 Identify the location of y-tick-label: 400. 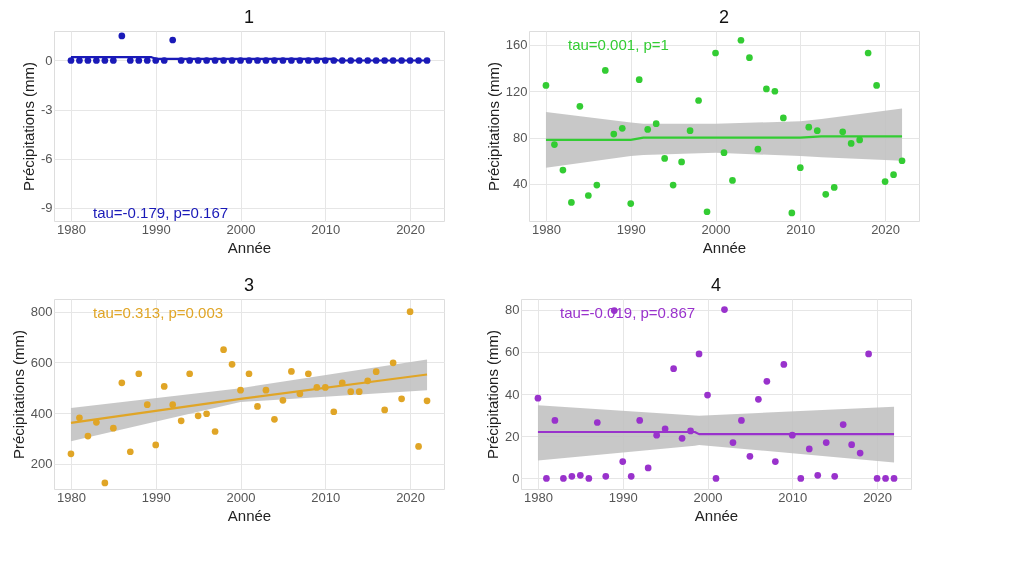
(41, 413).